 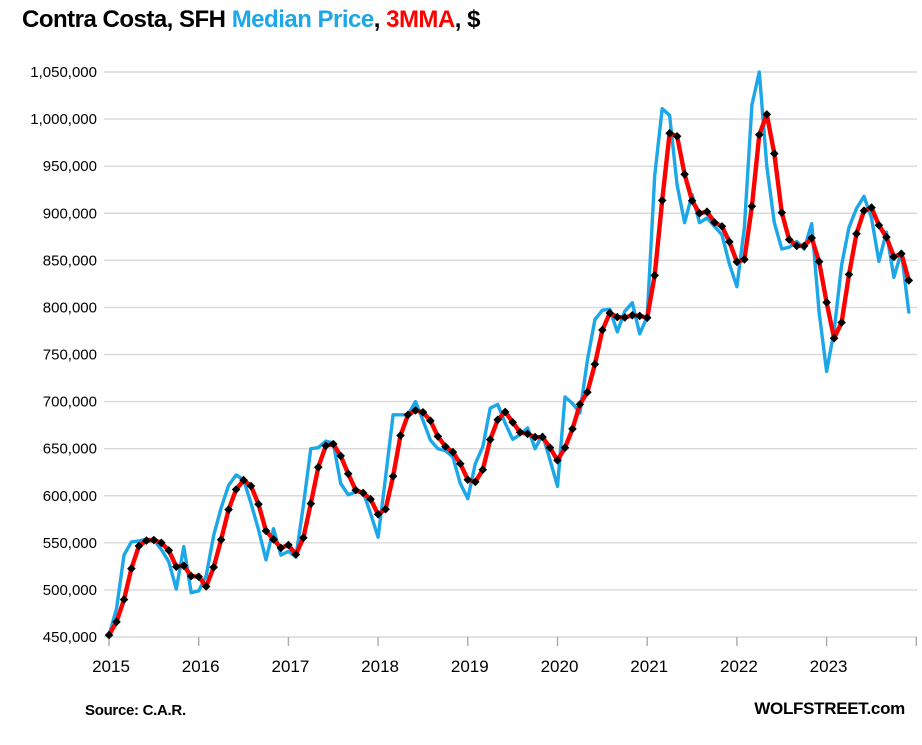 What do you see at coordinates (63, 119) in the screenshot?
I see `y-axis-label: 1,000,000` at bounding box center [63, 119].